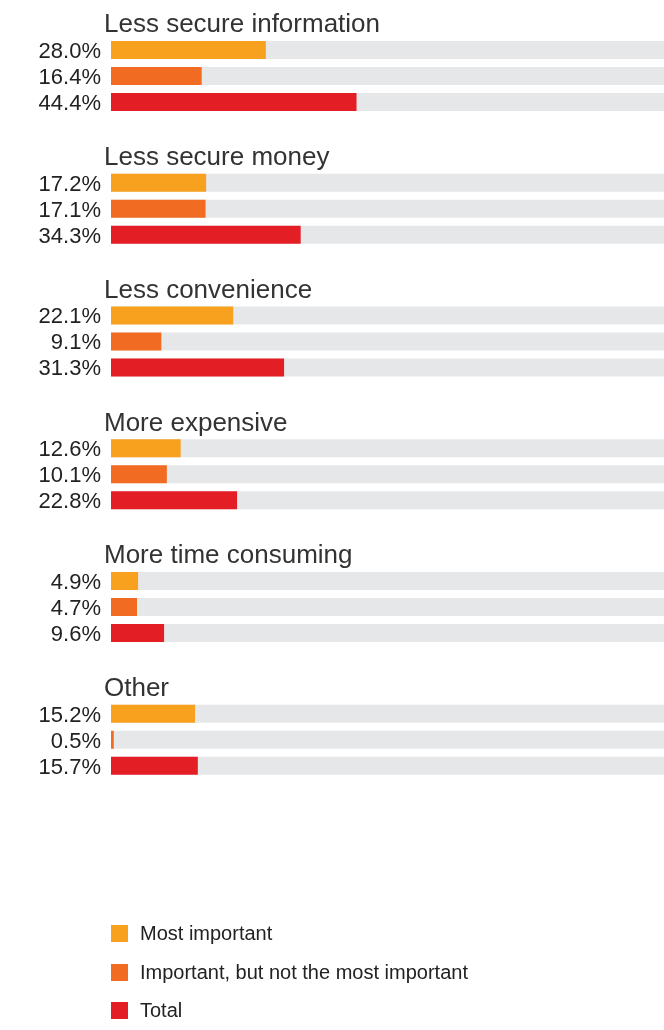 This screenshot has width=664, height=1030. What do you see at coordinates (69, 316) in the screenshot?
I see `data-label: 22.1%` at bounding box center [69, 316].